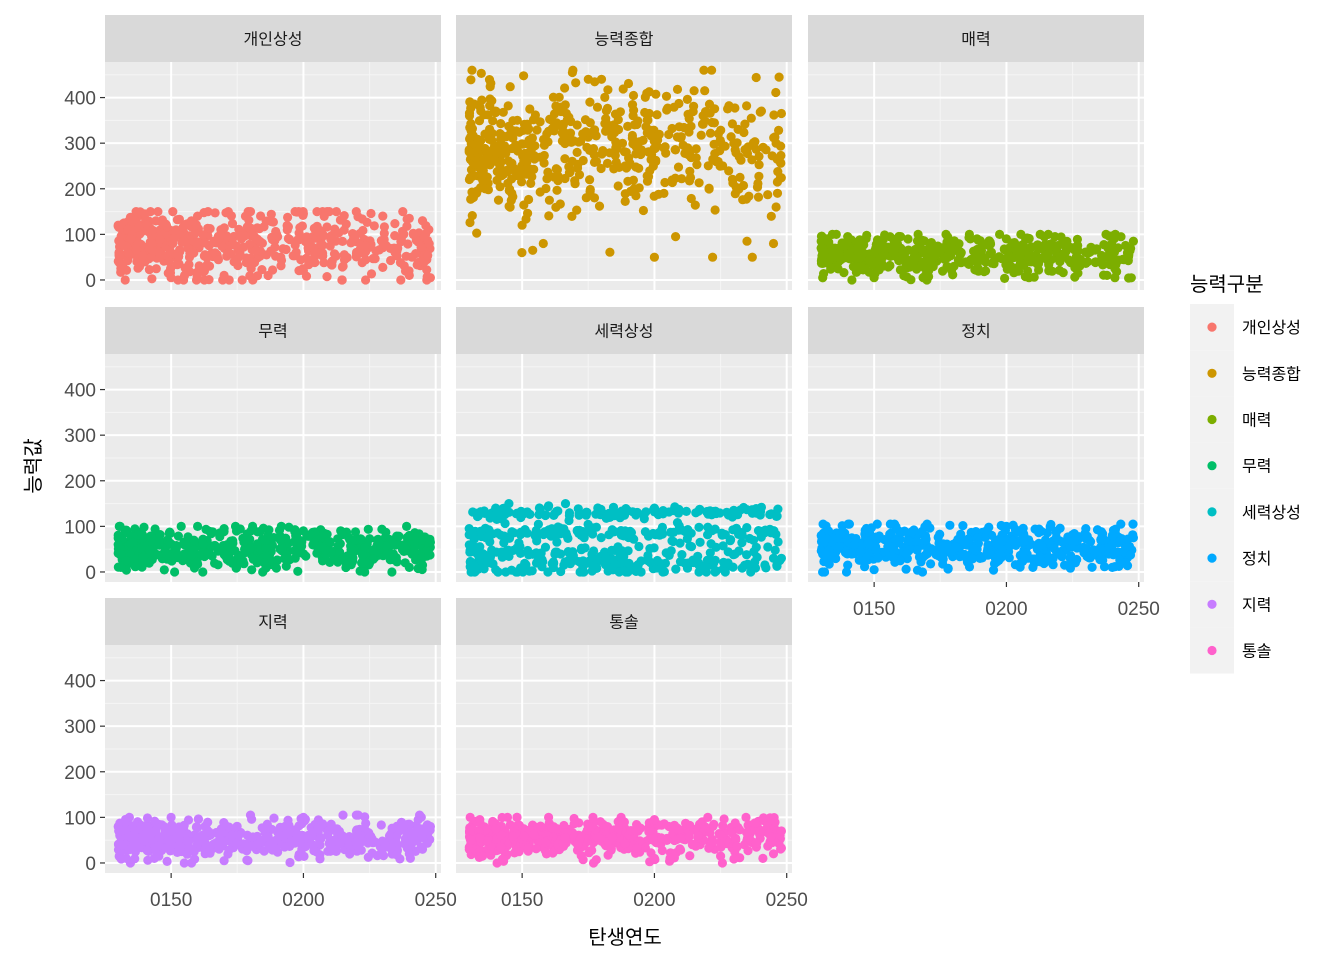  I want to click on data-points, so click(625, 163).